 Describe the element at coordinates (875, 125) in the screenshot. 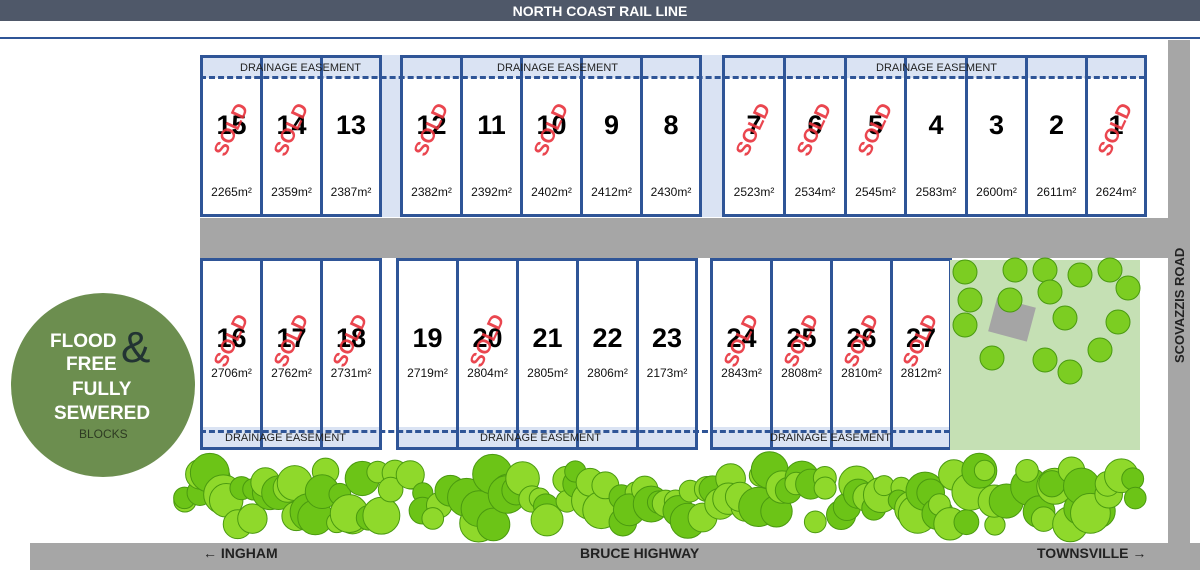

I see `lot-number: 5` at that location.